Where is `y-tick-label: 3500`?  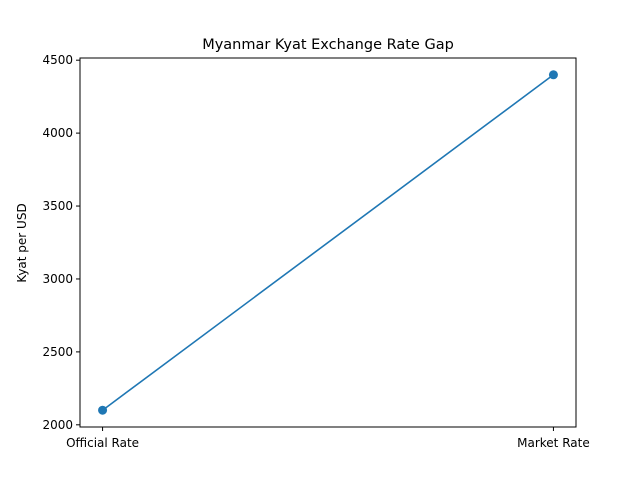 y-tick-label: 3500 is located at coordinates (57, 206).